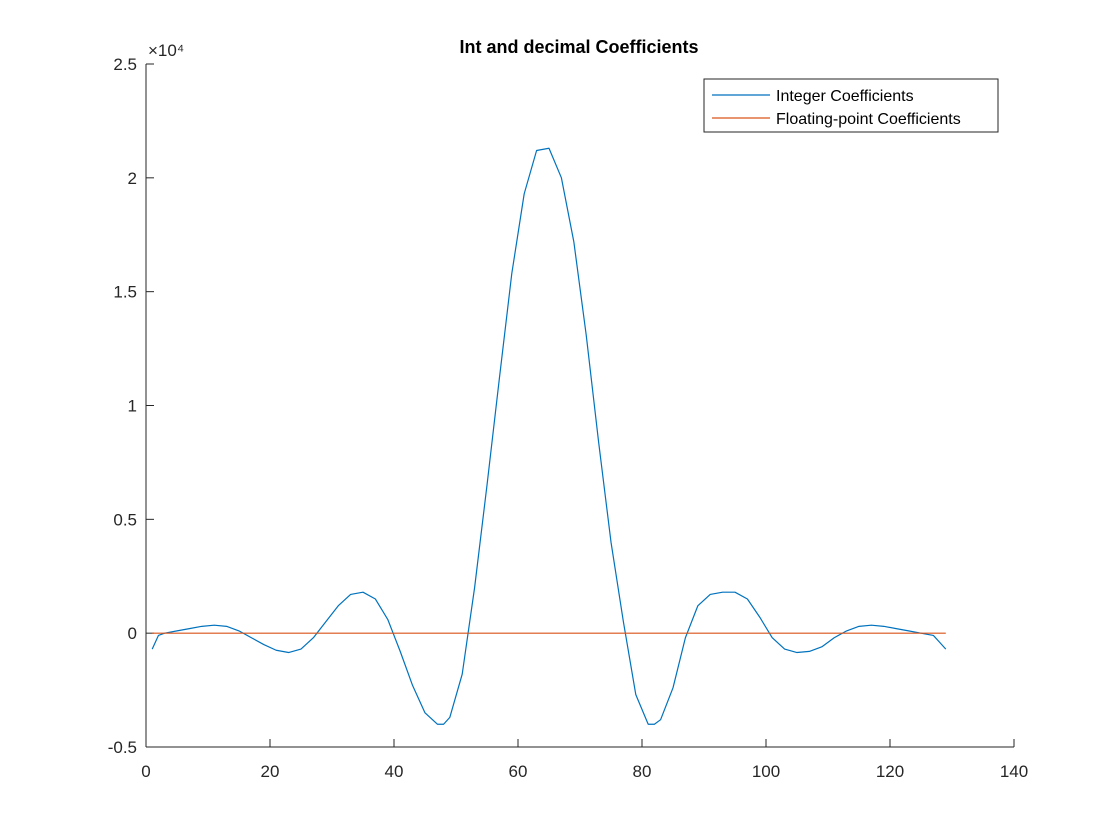 The image size is (1120, 840). Describe the element at coordinates (125, 519) in the screenshot. I see `y-tick-label: 0.5` at that location.